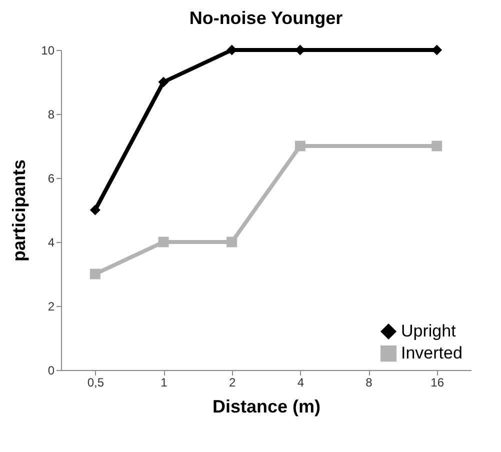 The width and height of the screenshot is (501, 452). Describe the element at coordinates (164, 383) in the screenshot. I see `x-tick-label: 1` at that location.